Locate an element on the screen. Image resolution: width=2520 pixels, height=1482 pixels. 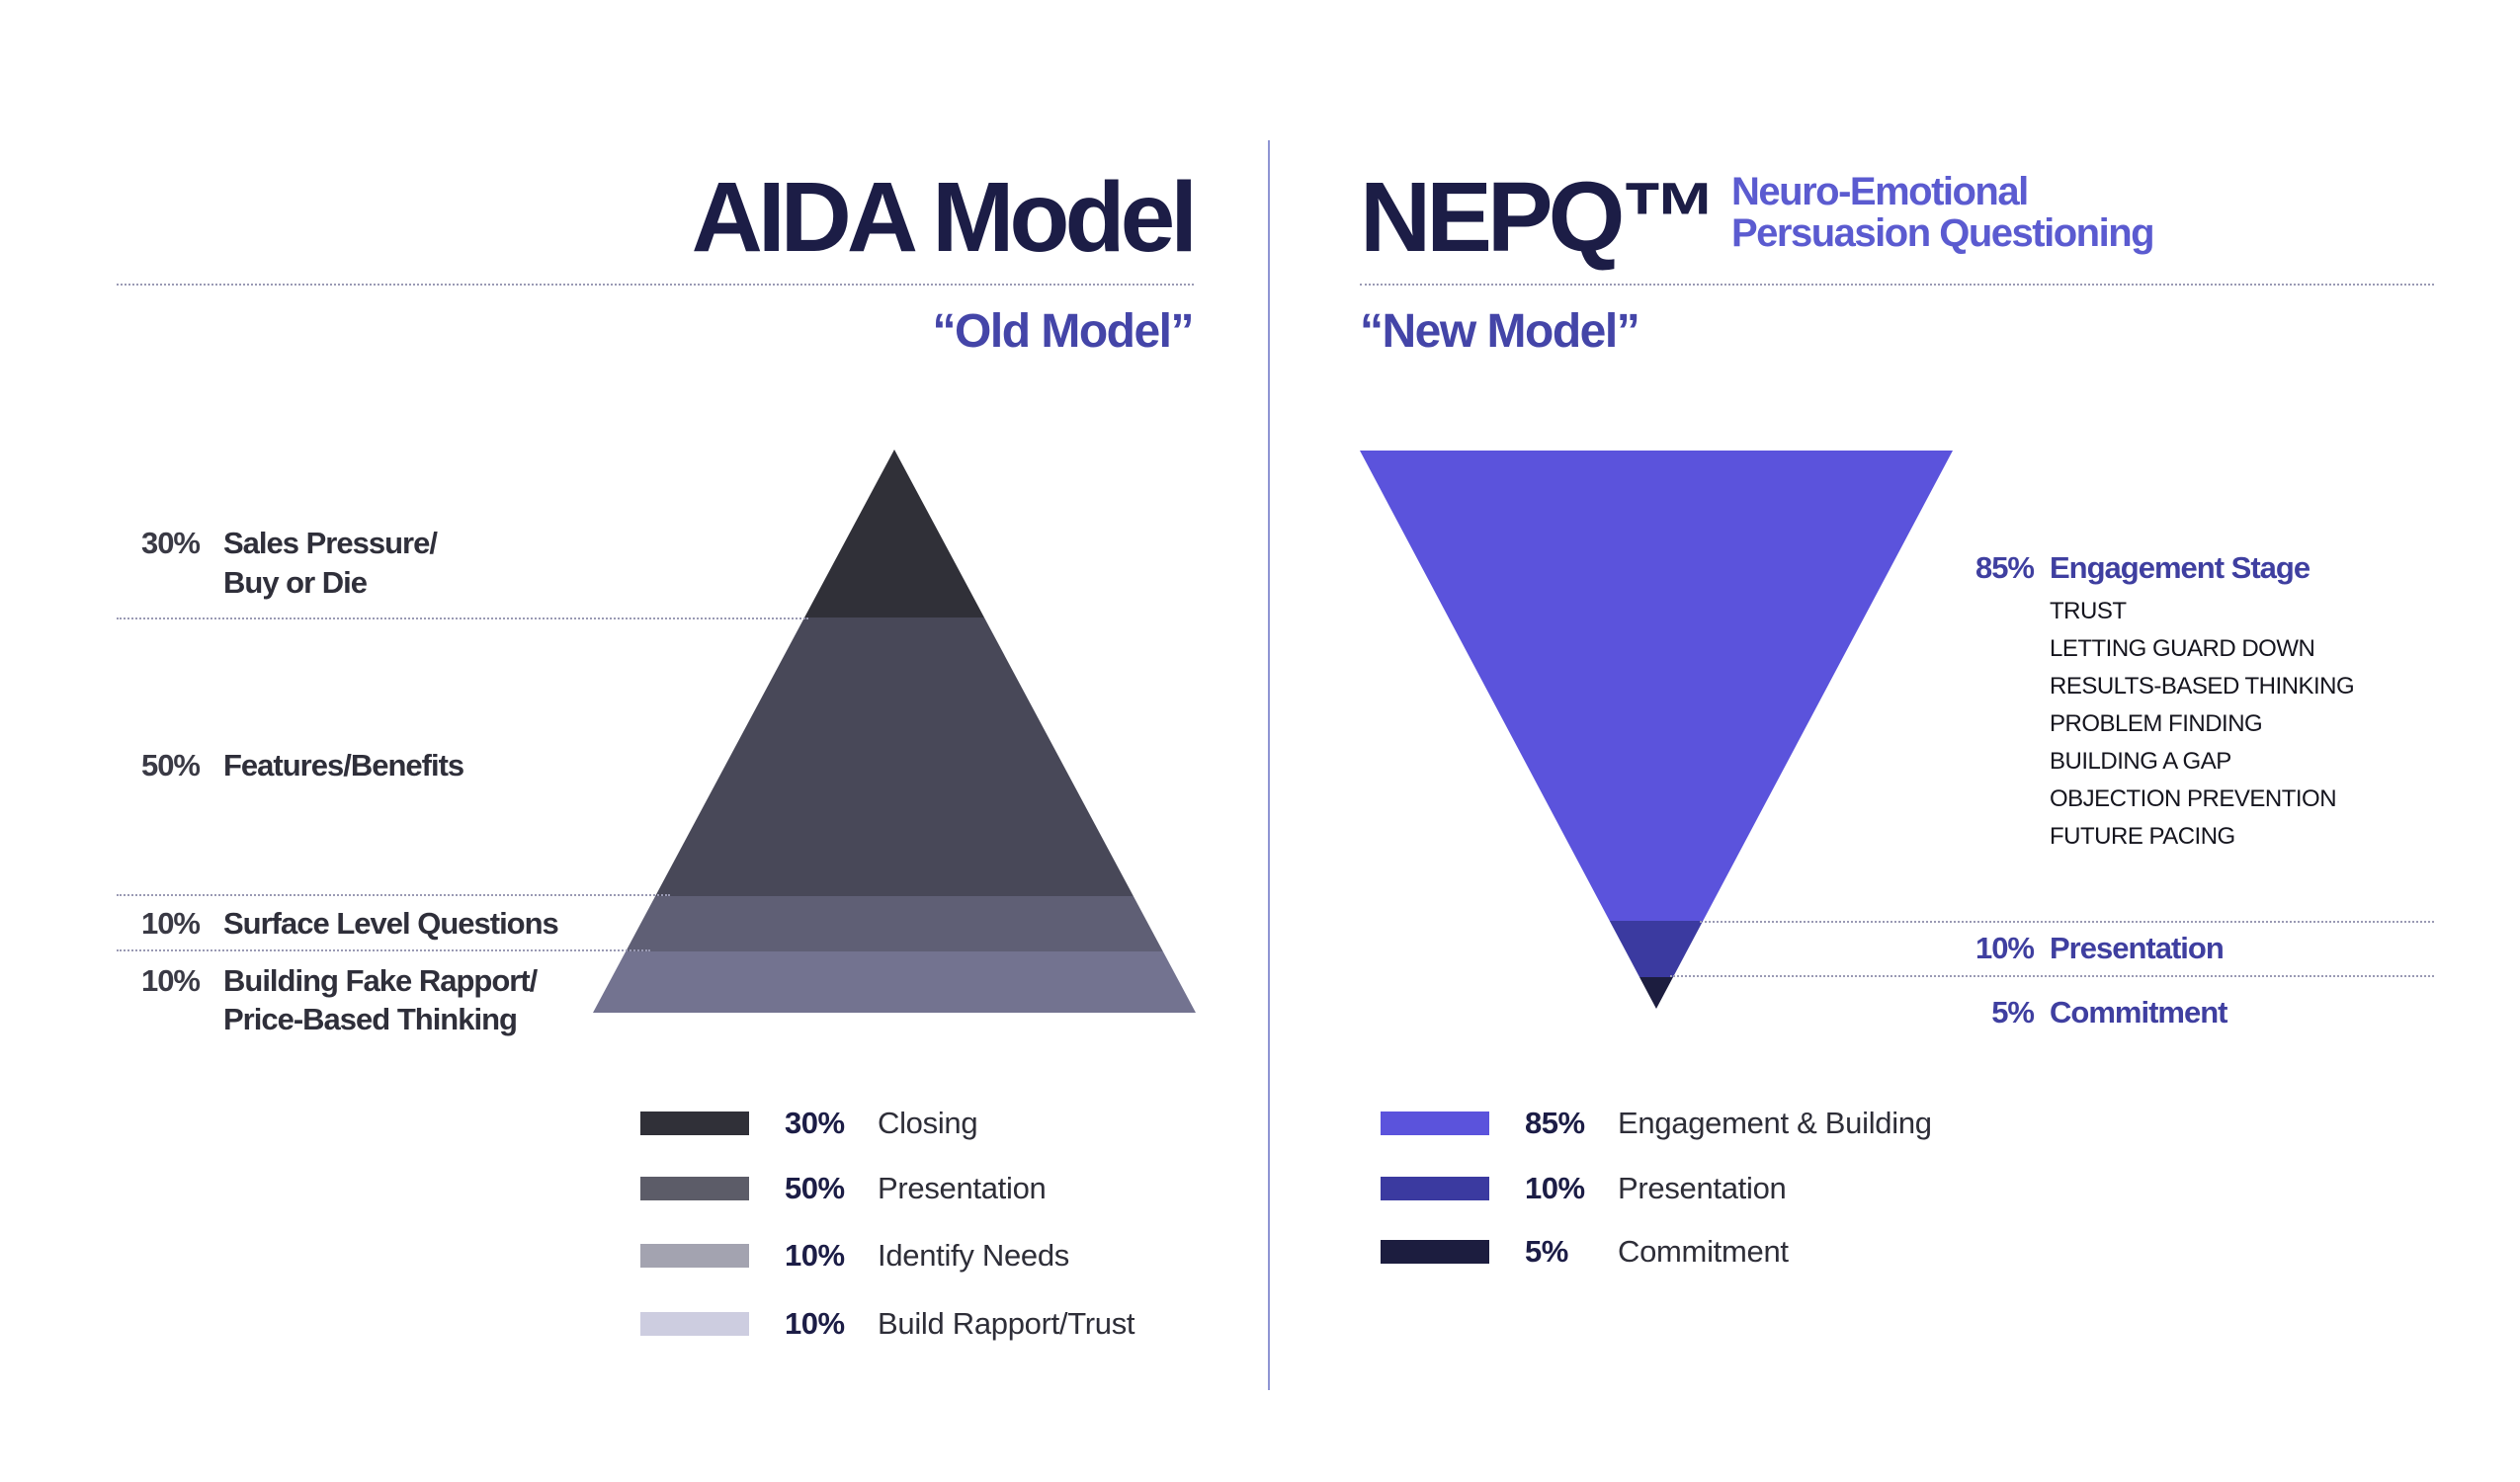
aida-pyramid is located at coordinates (894, 731).